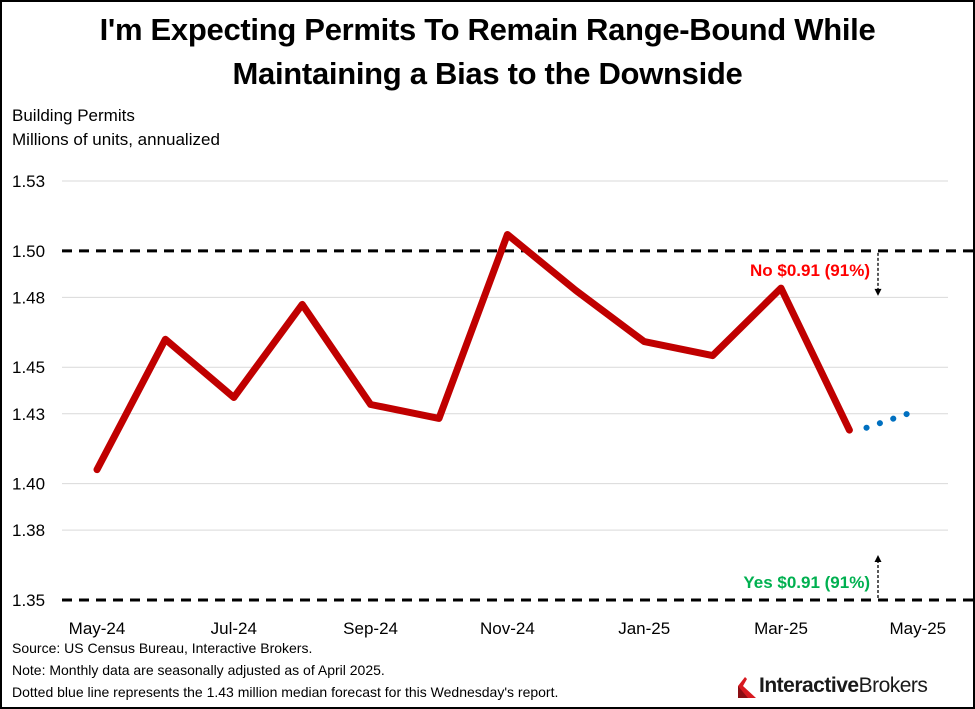 Image resolution: width=975 pixels, height=709 pixels. Describe the element at coordinates (644, 628) in the screenshot. I see `x-tick-label: Jan-25` at that location.